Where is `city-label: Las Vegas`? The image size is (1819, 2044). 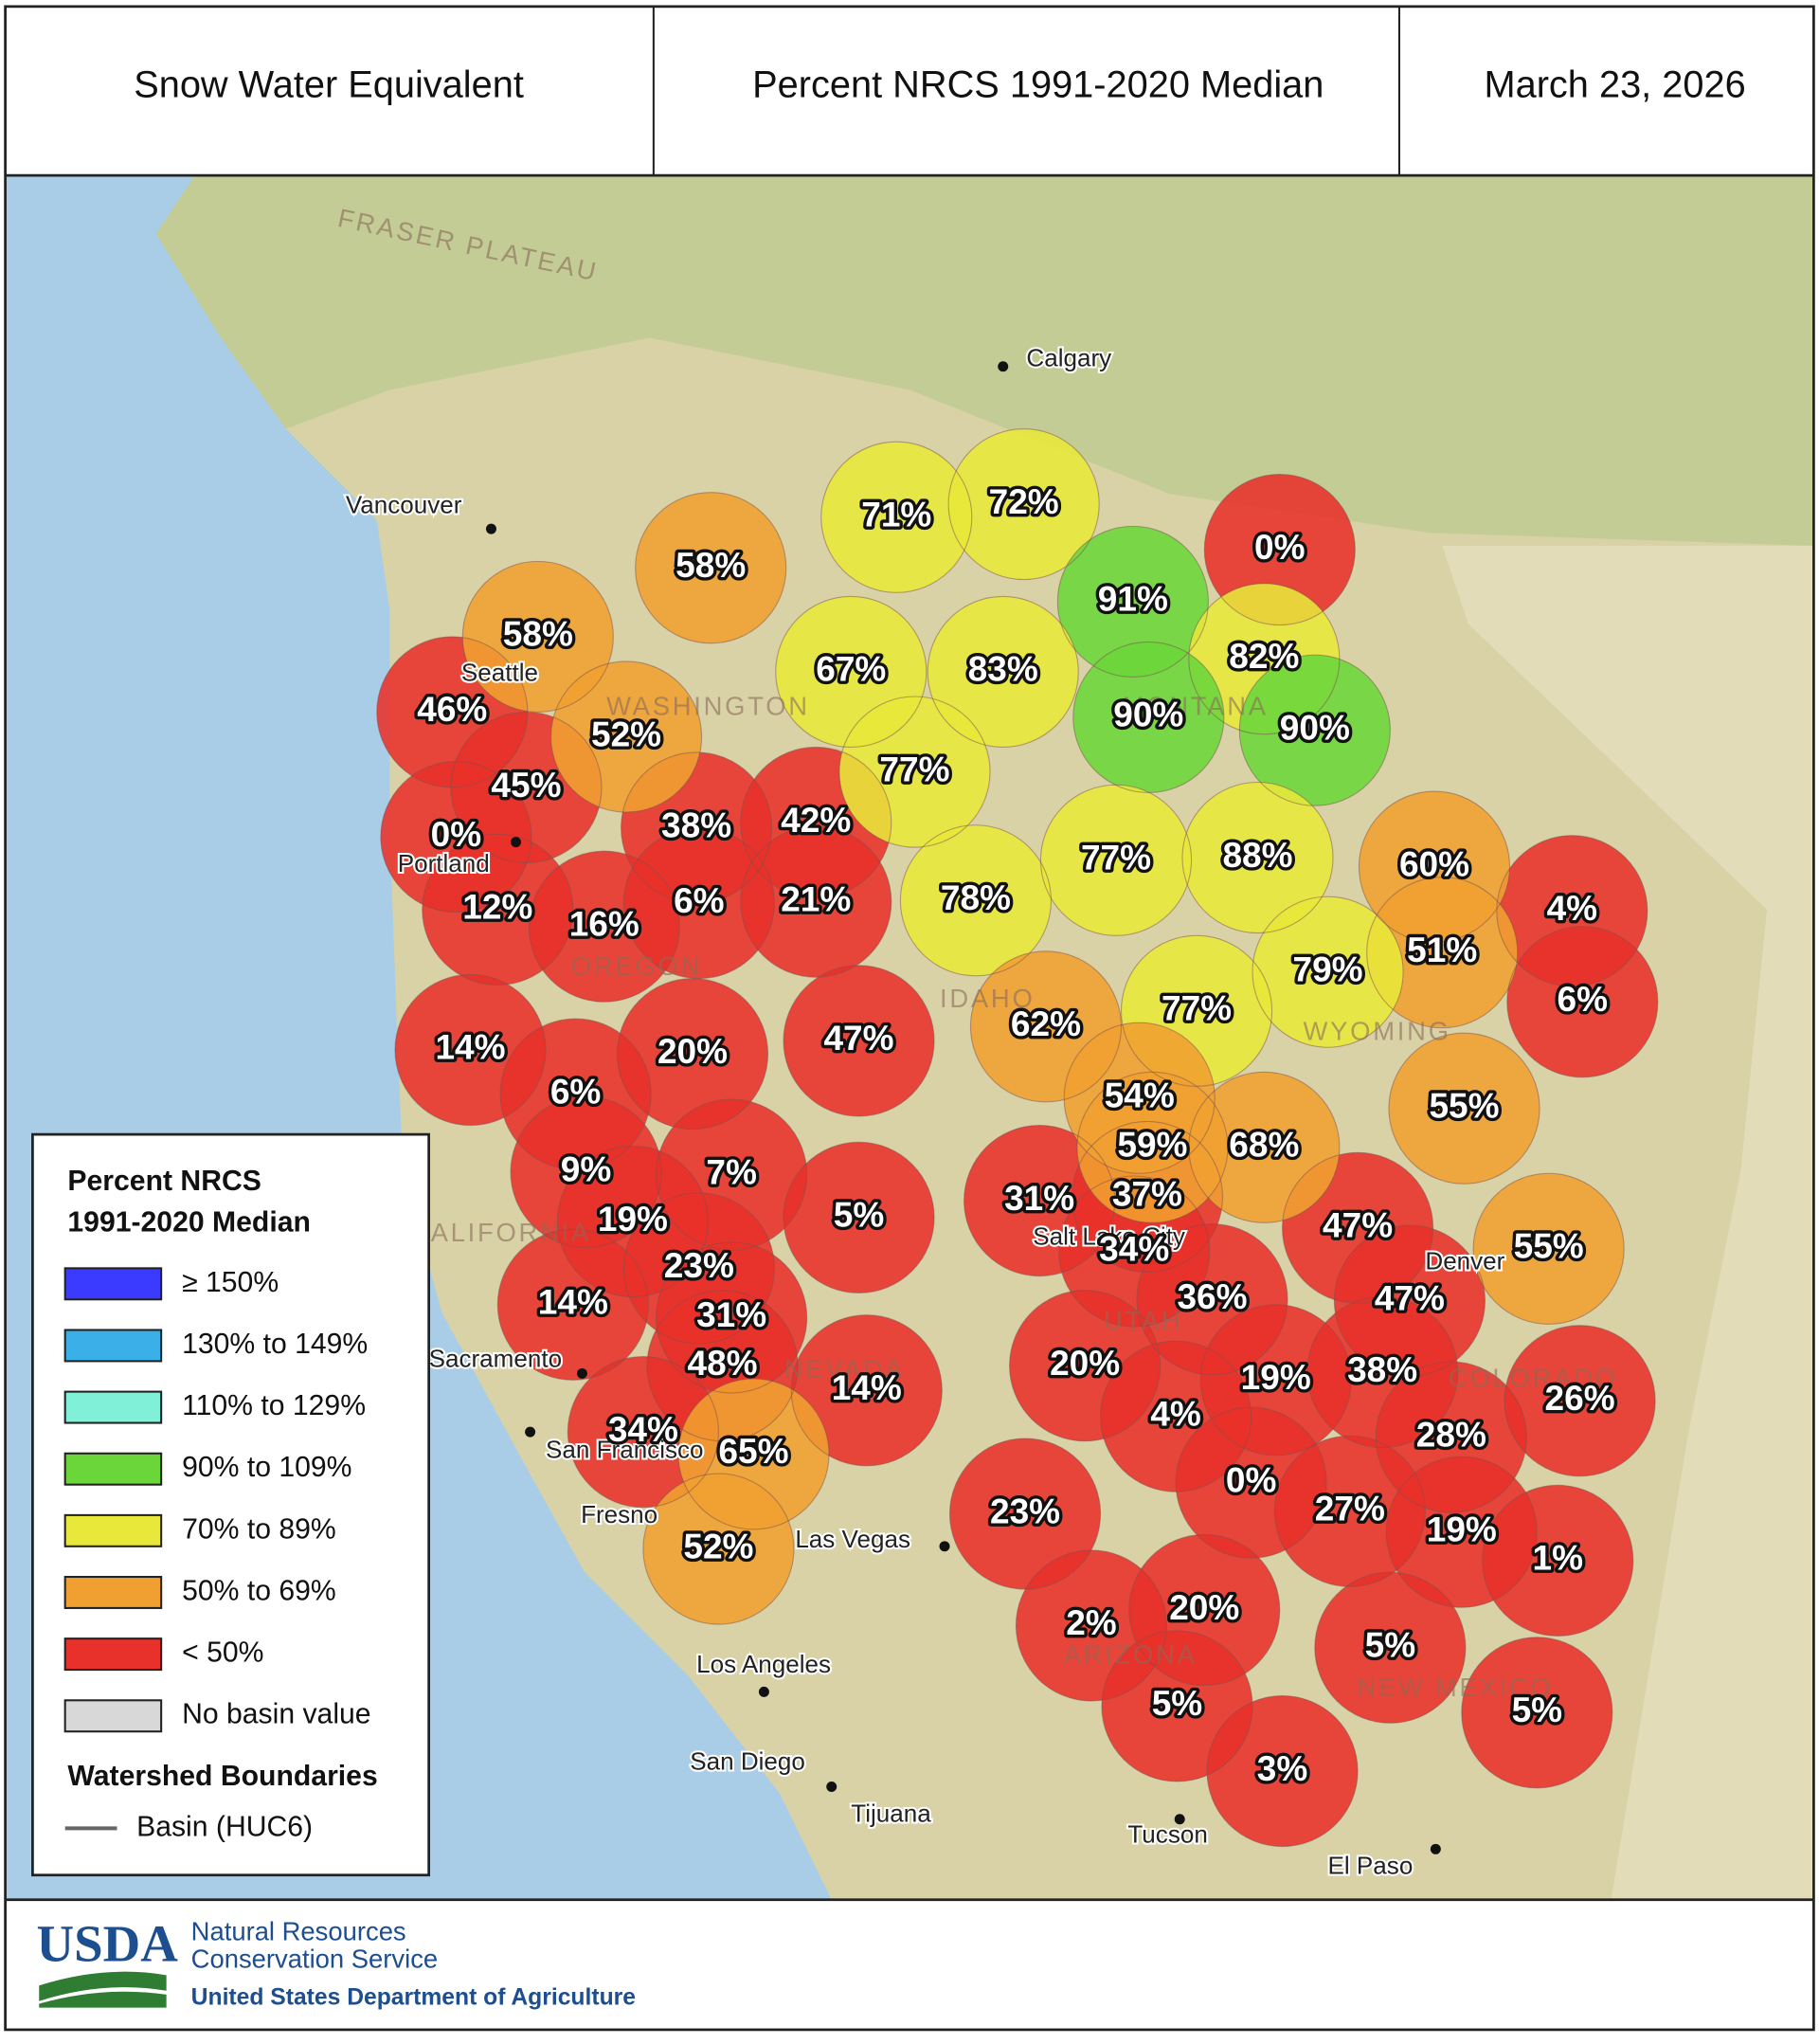
city-label: Las Vegas is located at coordinates (852, 1539).